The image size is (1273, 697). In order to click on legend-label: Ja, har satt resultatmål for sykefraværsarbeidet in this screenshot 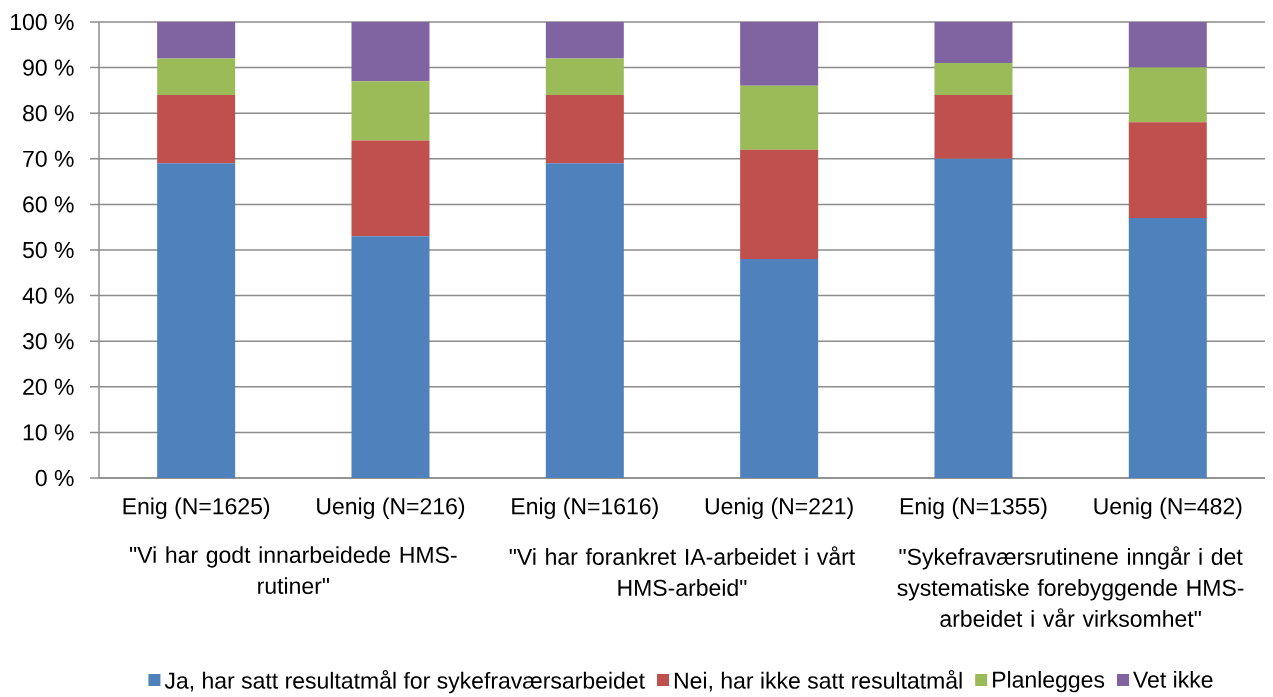, I will do `click(404, 681)`.